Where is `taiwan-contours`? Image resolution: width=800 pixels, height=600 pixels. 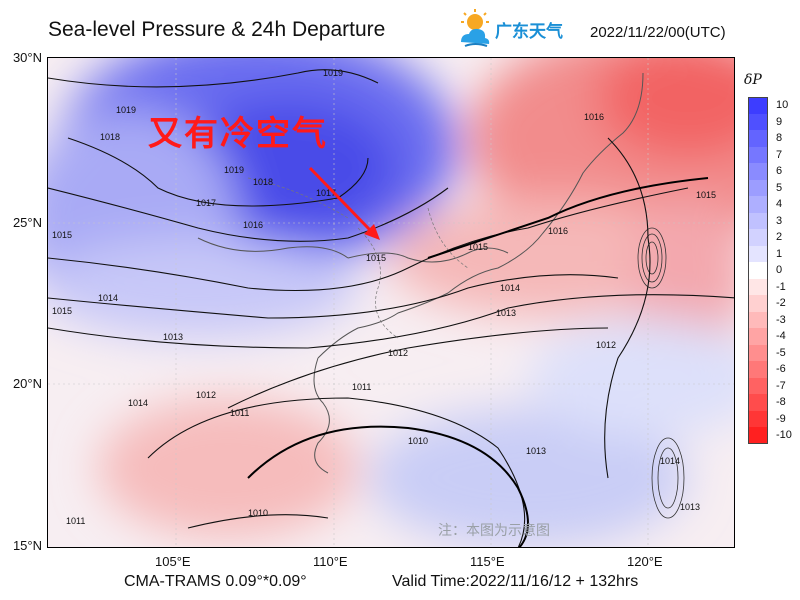
taiwan-contours is located at coordinates (652, 258).